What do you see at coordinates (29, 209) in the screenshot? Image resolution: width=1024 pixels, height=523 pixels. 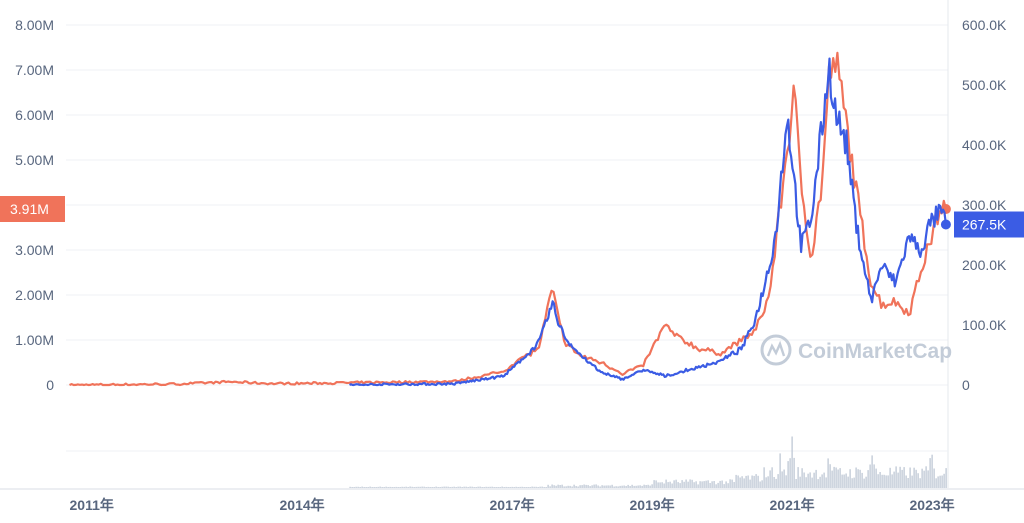 I see `left-current-value: 3.91M` at bounding box center [29, 209].